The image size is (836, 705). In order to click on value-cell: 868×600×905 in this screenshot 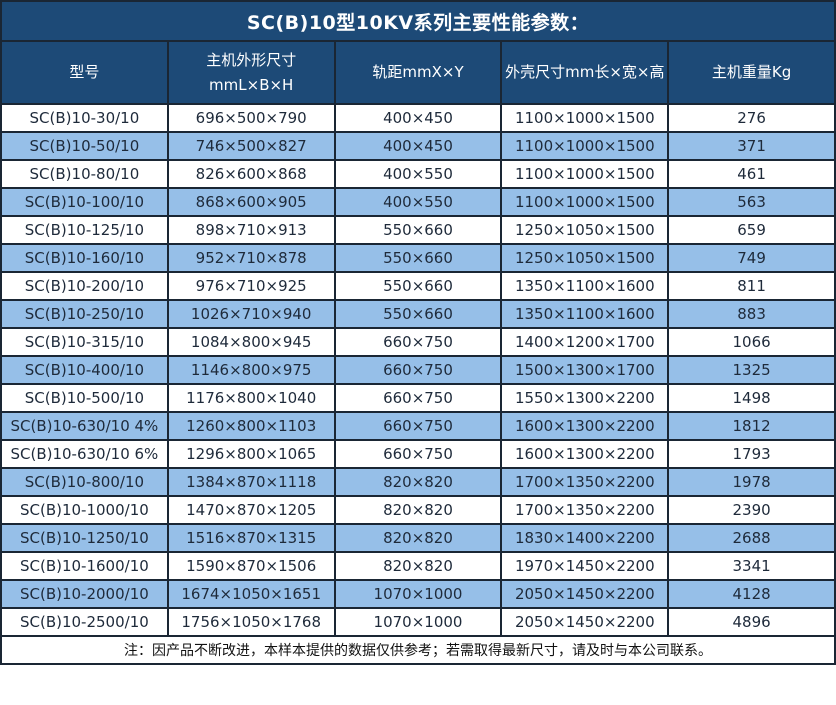, I will do `click(251, 202)`.